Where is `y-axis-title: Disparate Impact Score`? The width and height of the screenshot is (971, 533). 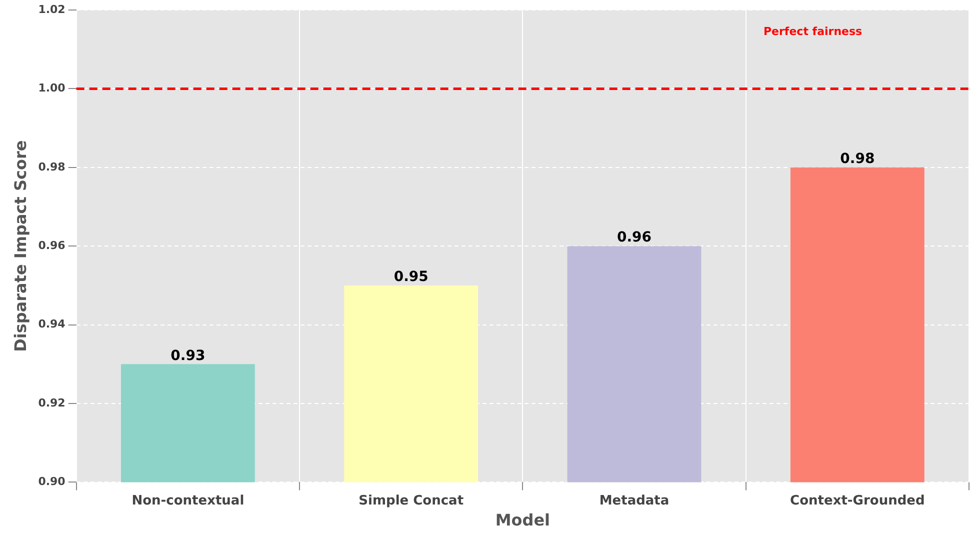
y-axis-title: Disparate Impact Score is located at coordinates (20, 246).